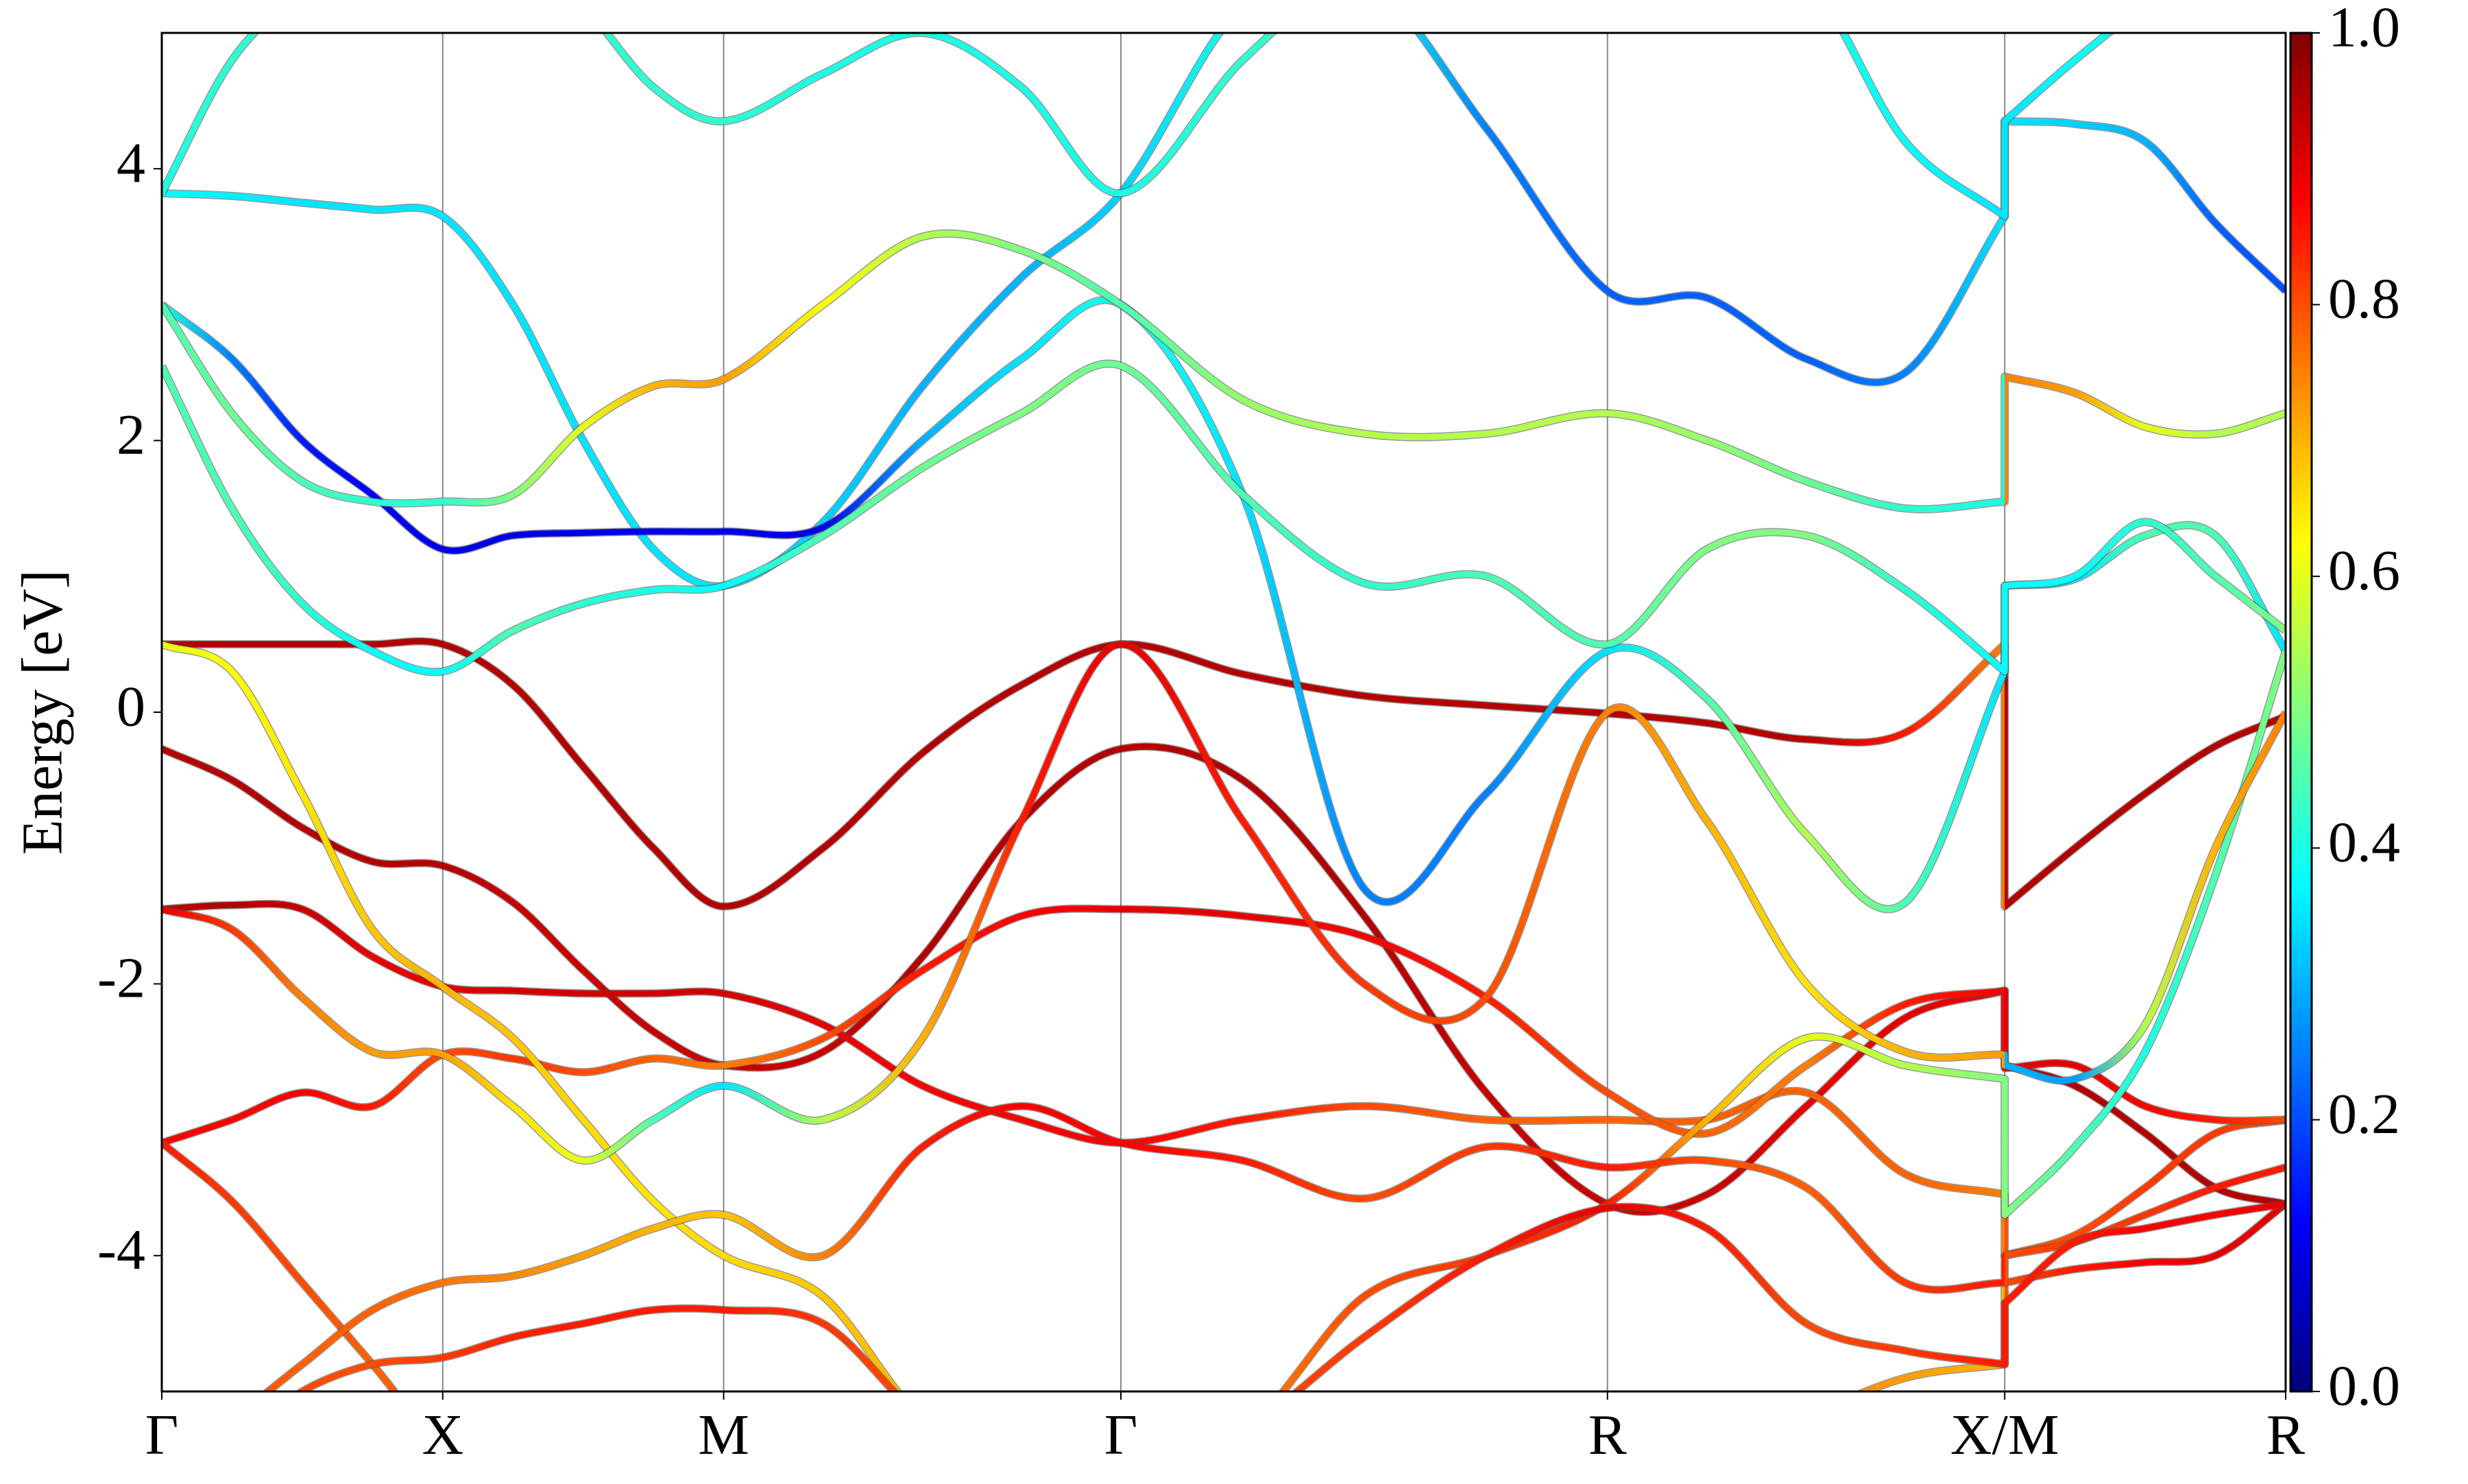  Describe the element at coordinates (2364, 571) in the screenshot. I see `colorbar-tick-label: 0.6` at that location.